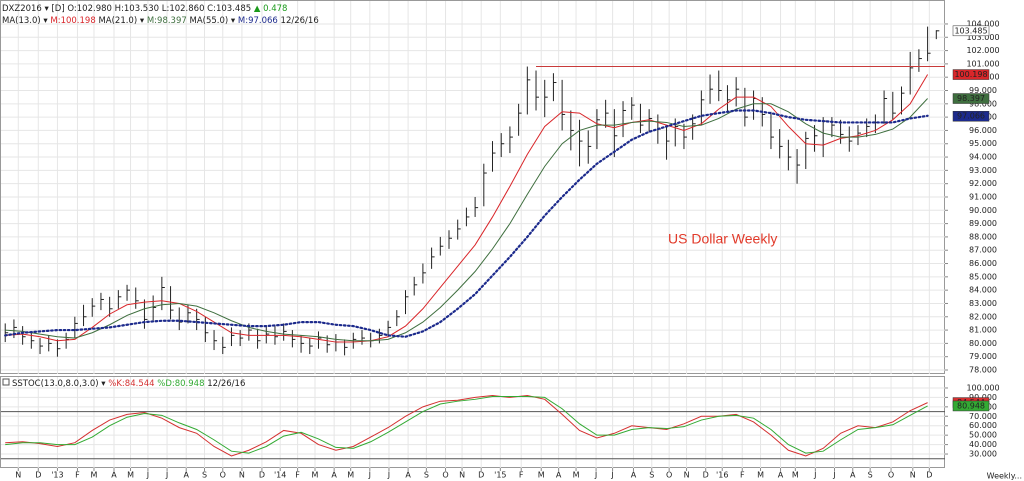 The width and height of the screenshot is (1024, 481). Describe the element at coordinates (983, 316) in the screenshot. I see `y-tick-label: 82.000` at that location.